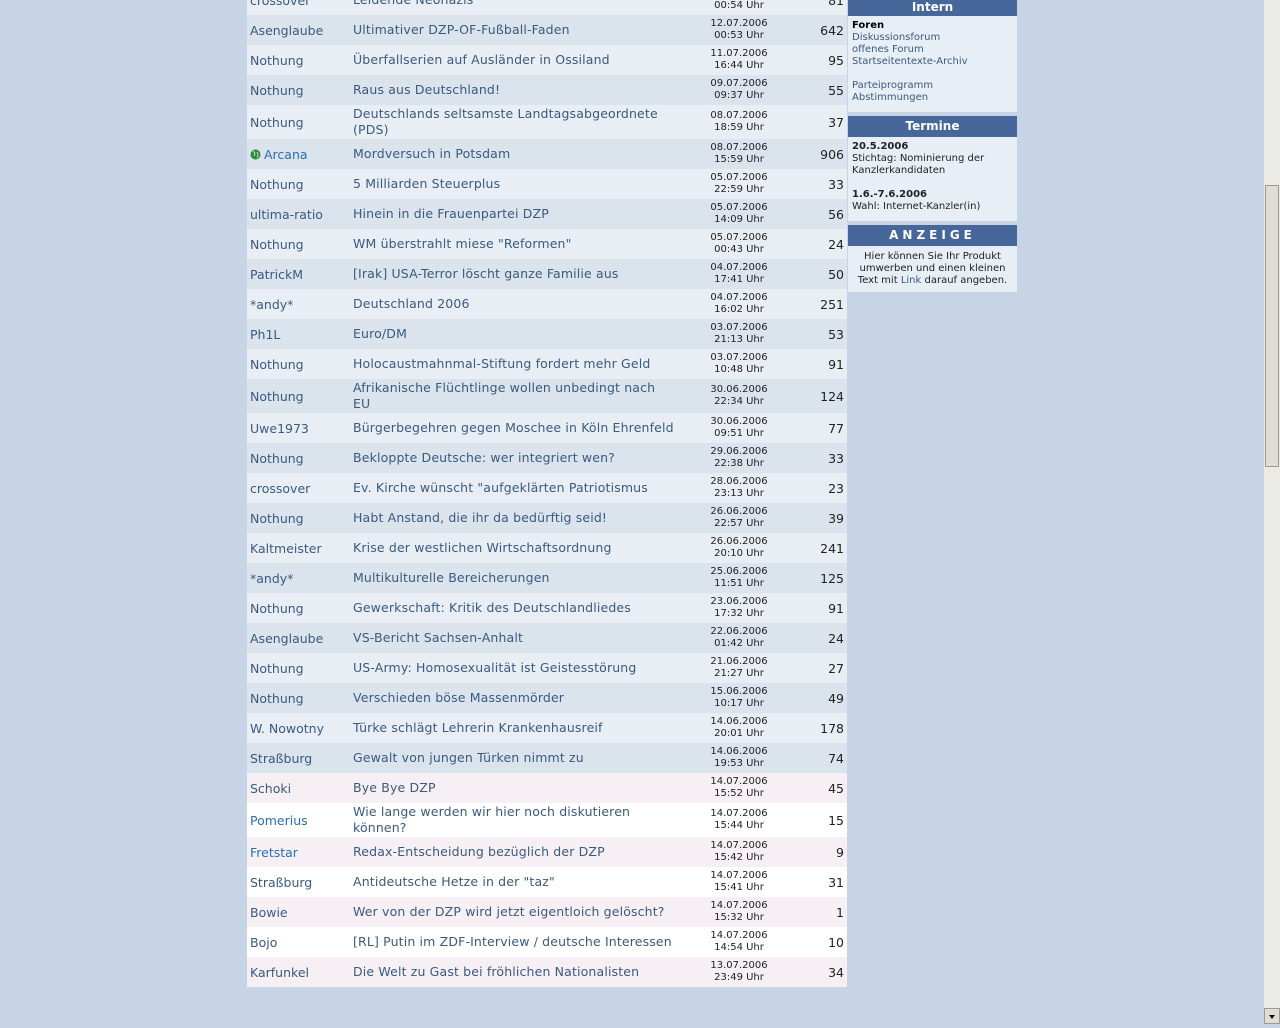  What do you see at coordinates (514, 4) in the screenshot?
I see `topic-title: Leidende Neonazis` at bounding box center [514, 4].